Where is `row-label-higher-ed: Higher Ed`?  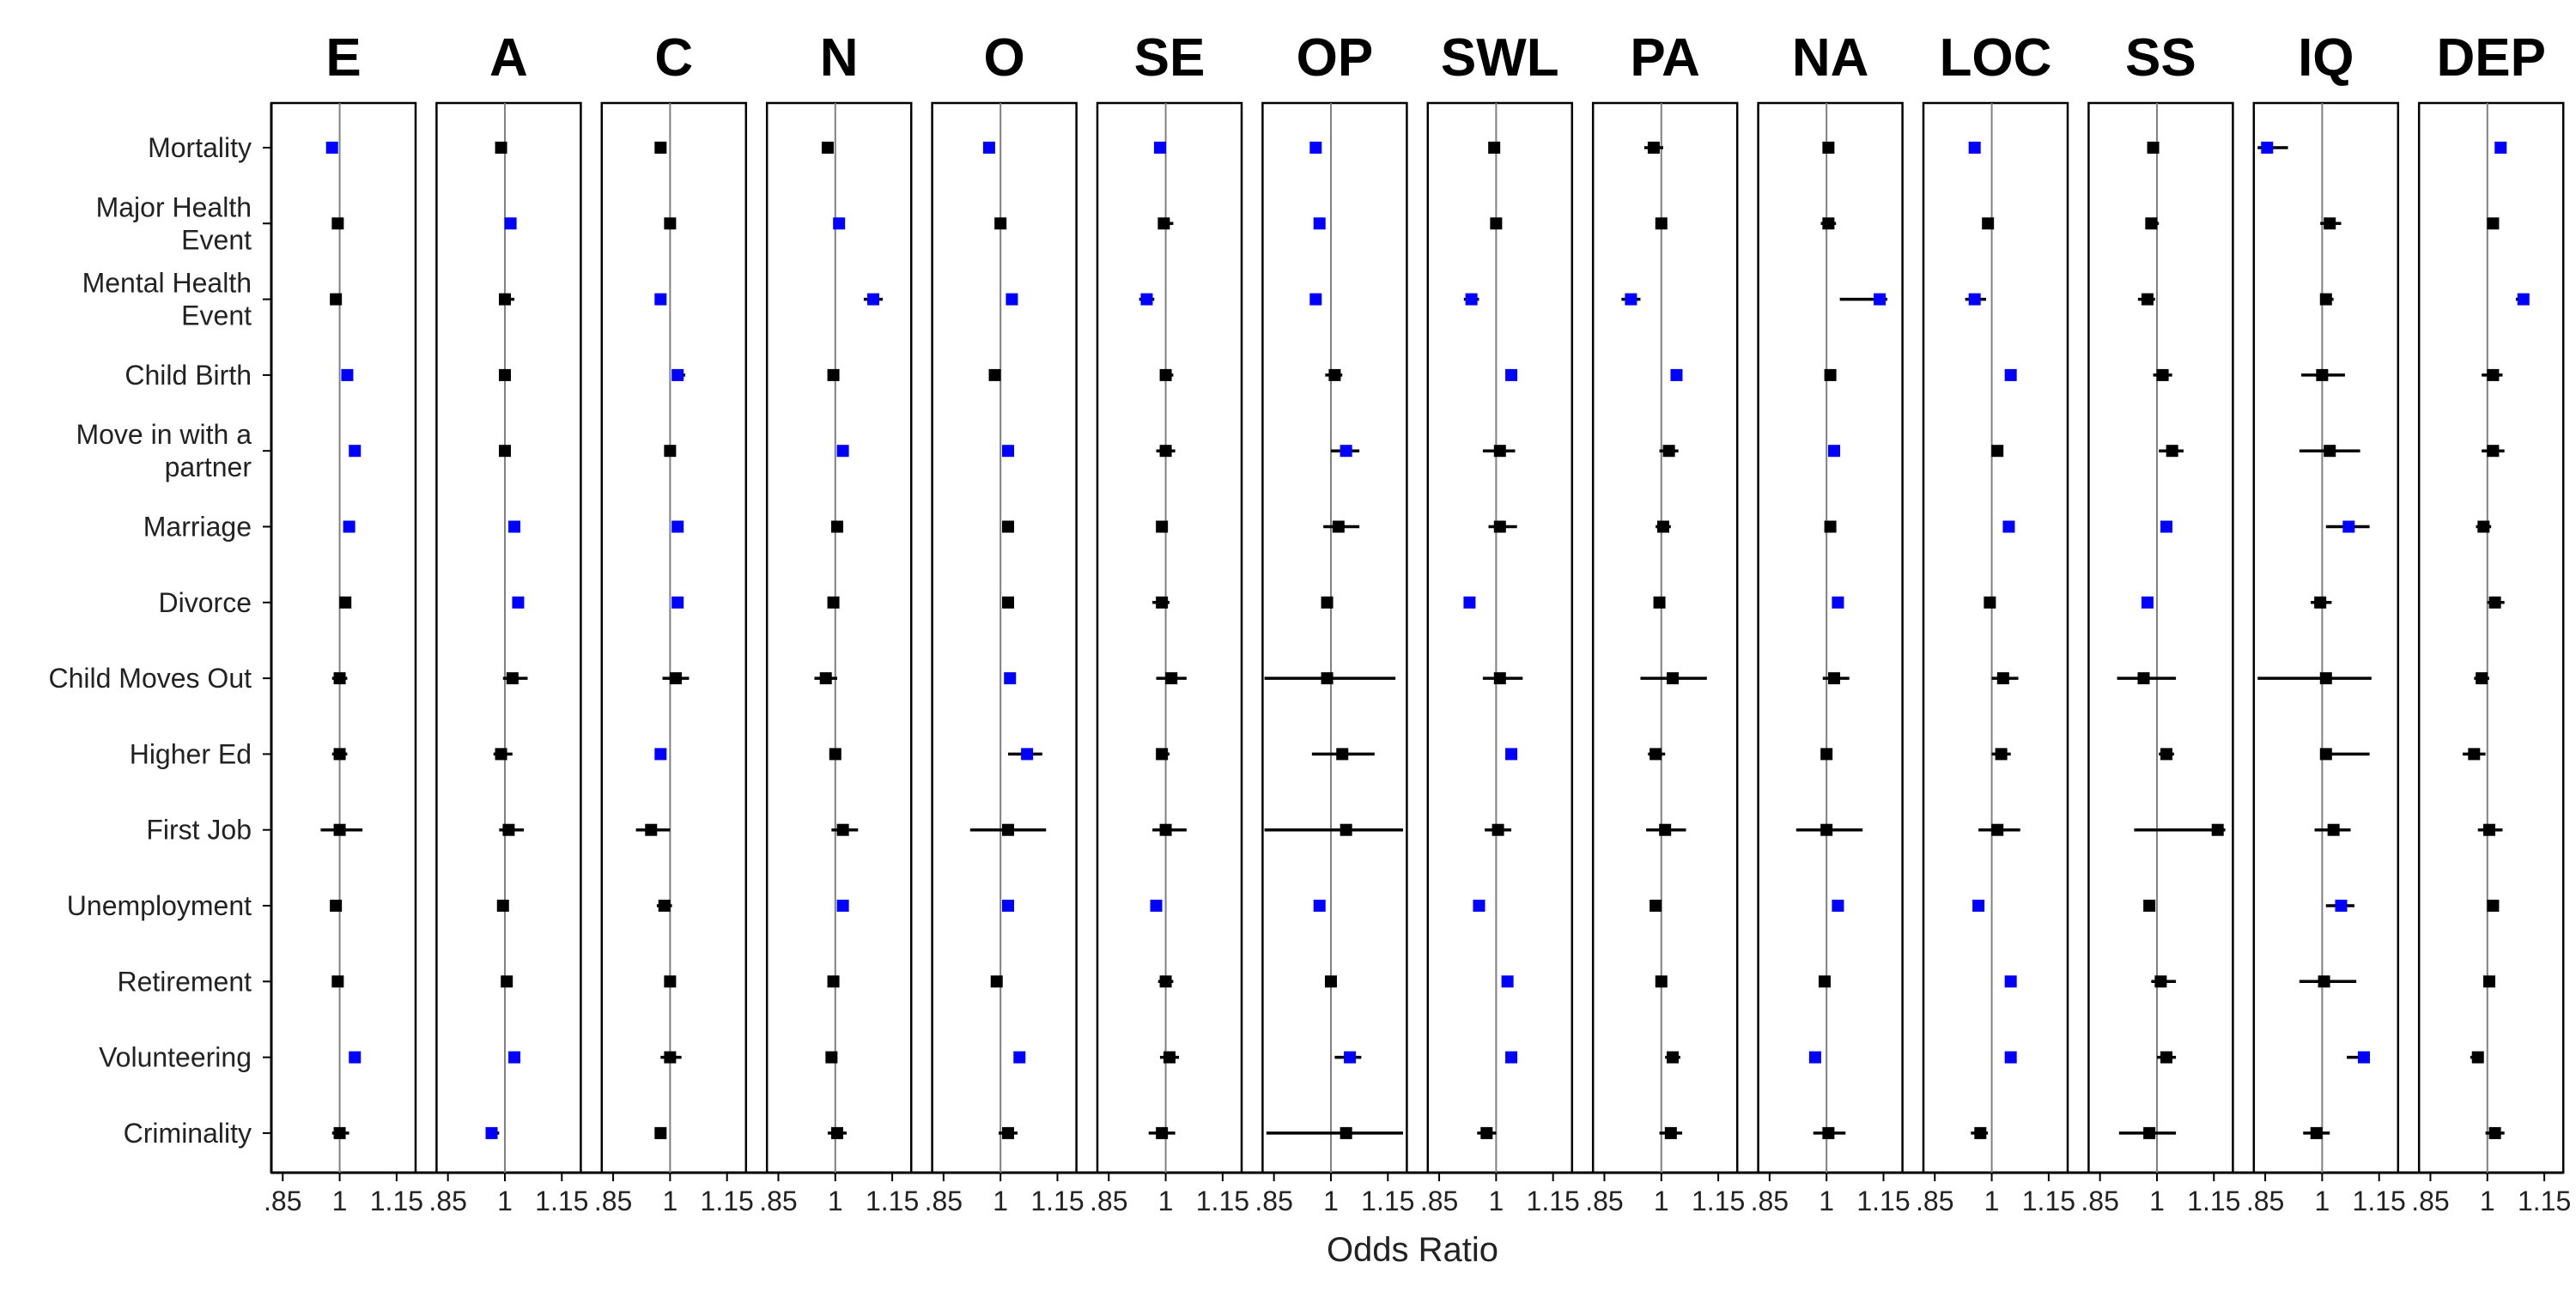
row-label-higher-ed: Higher Ed is located at coordinates (191, 753).